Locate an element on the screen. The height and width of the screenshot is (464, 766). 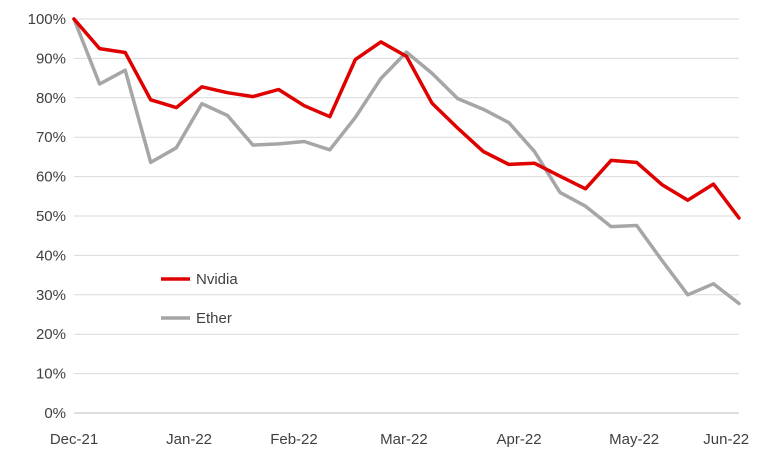
legend-label-nvidia: Nvidia is located at coordinates (217, 279).